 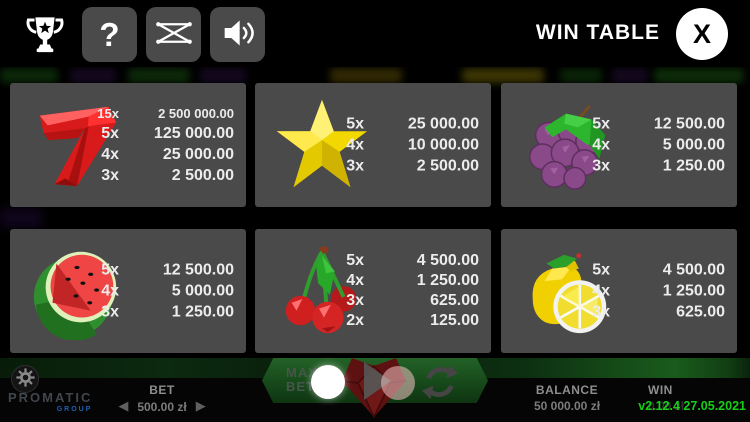 I want to click on payout-row: 3x 2 500.00, so click(x=405, y=166).